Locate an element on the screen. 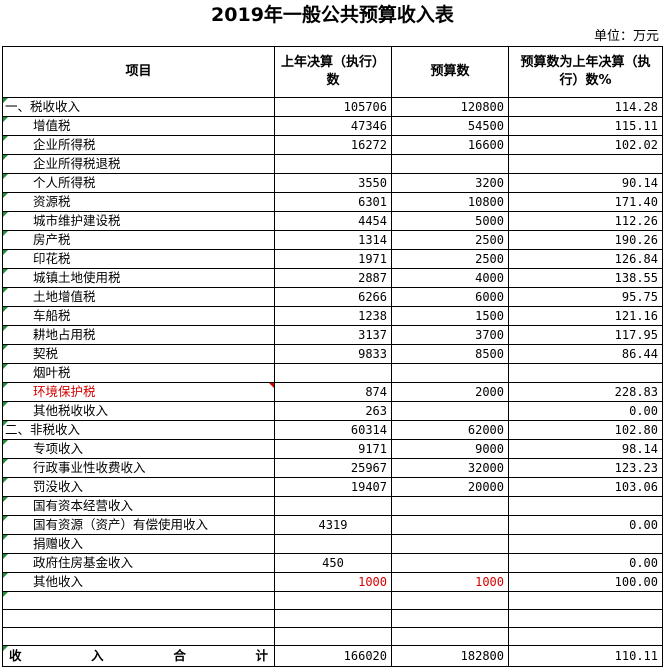  table-row: 其他收入 1000 1000 100.00 is located at coordinates (332, 582).